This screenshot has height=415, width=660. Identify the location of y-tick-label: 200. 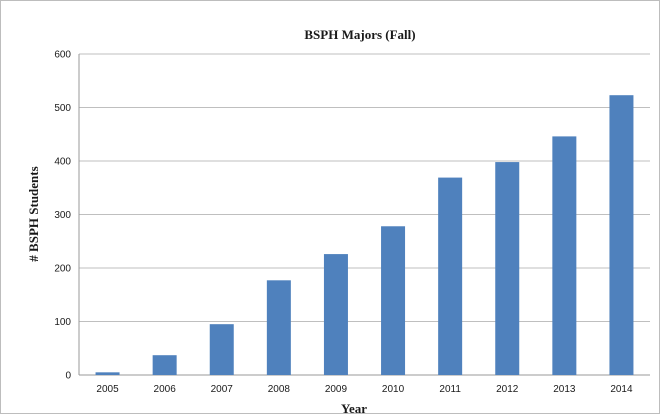
(62, 269).